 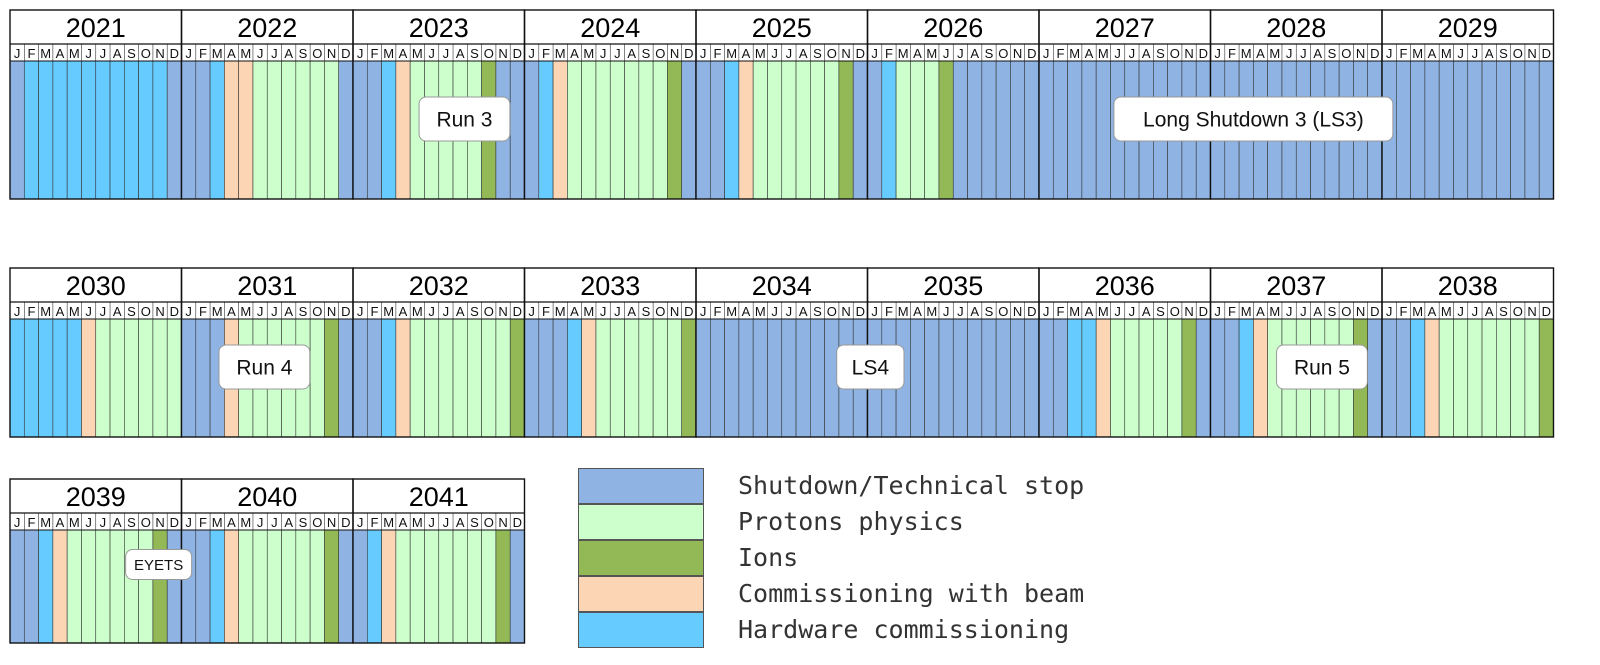 What do you see at coordinates (953, 286) in the screenshot?
I see `year-label: 2035` at bounding box center [953, 286].